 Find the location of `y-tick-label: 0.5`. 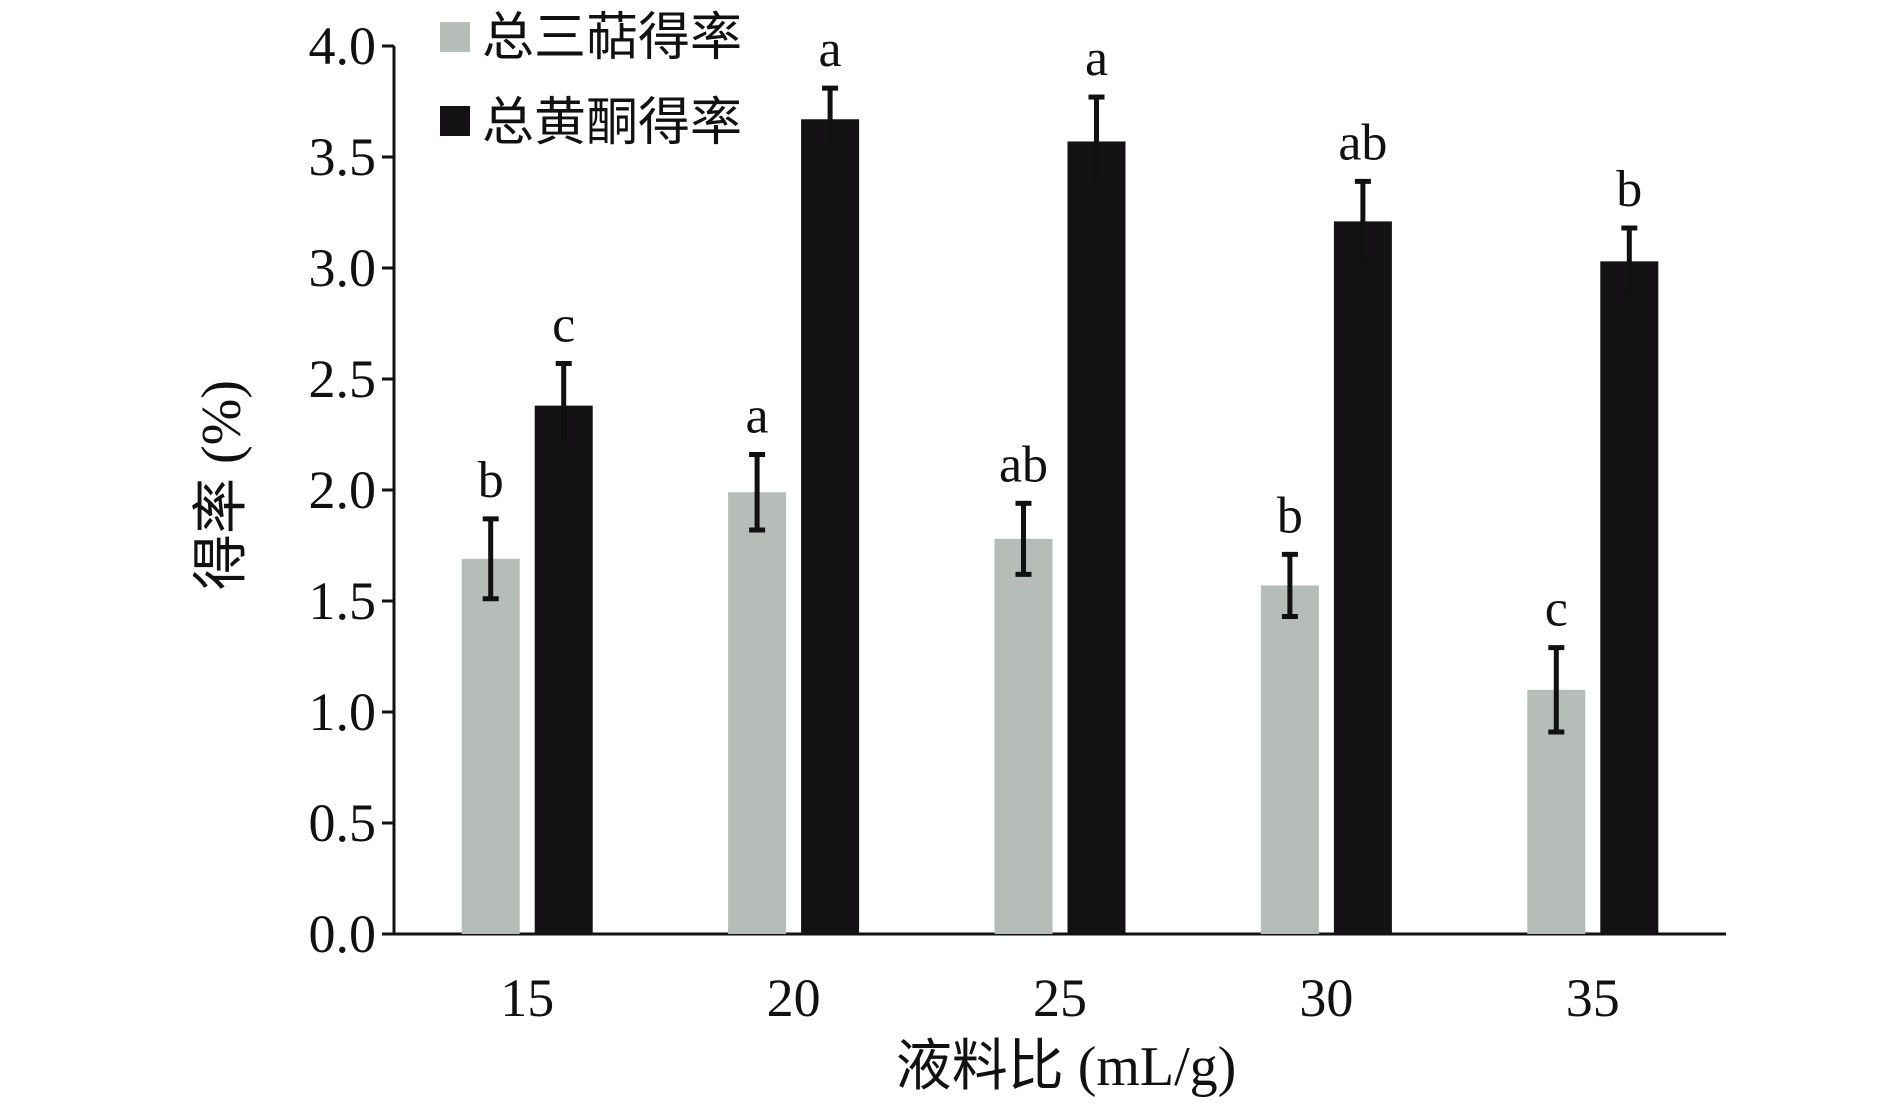

y-tick-label: 0.5 is located at coordinates (343, 823).